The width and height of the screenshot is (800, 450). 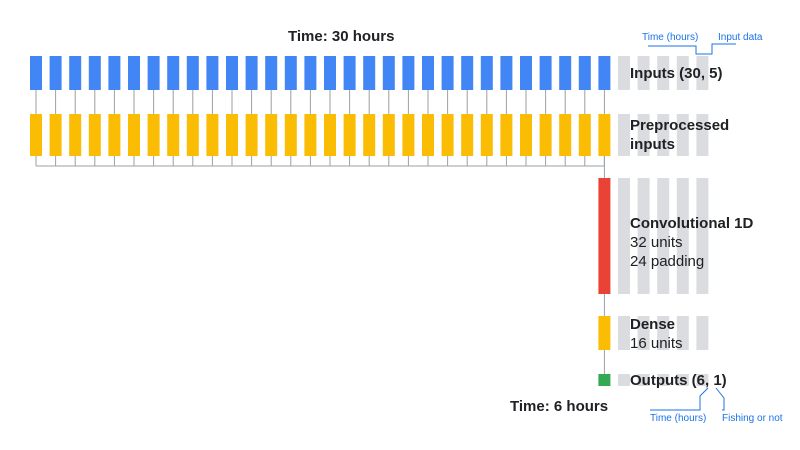 I want to click on outputs-layer-label: Outputs (6, 1), so click(x=678, y=380).